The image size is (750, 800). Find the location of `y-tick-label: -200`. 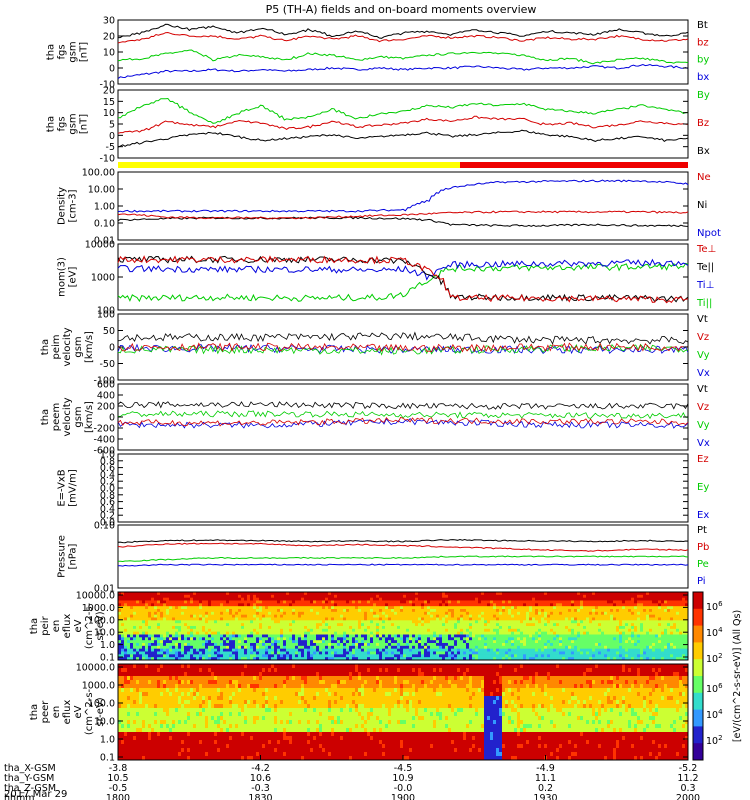

y-tick-label: -200 is located at coordinates (104, 429).